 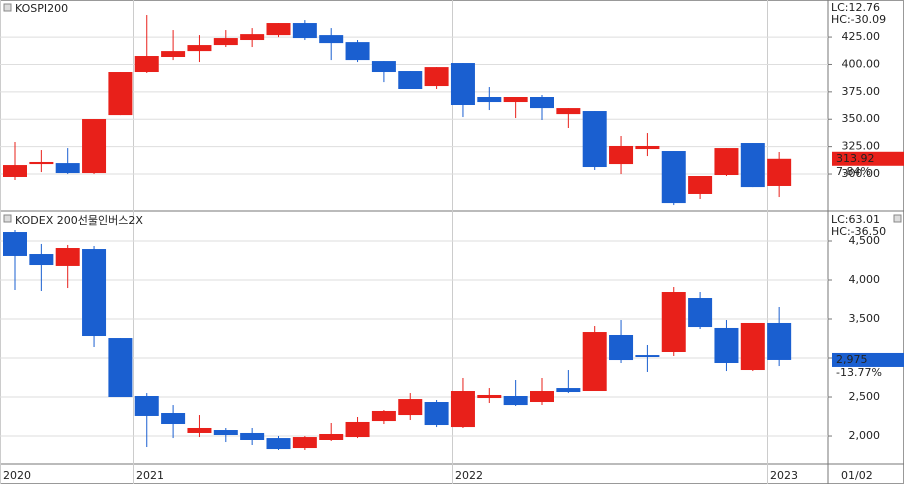 I want to click on y-tick-label: 325.00, so click(x=861, y=146).